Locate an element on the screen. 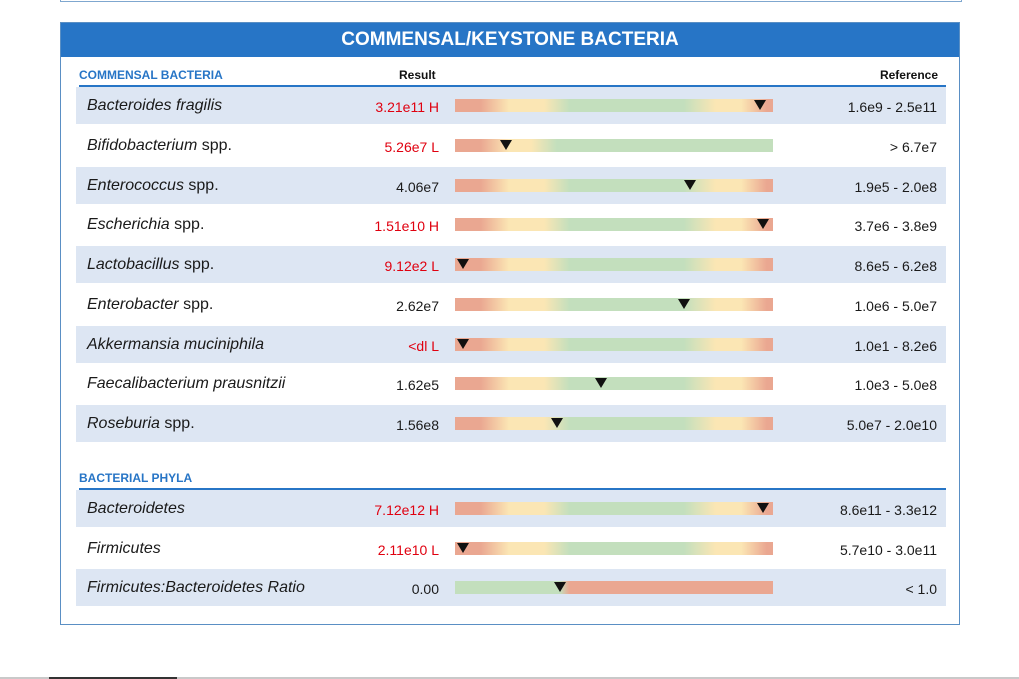 The image size is (1019, 679). result-value: 9.12e2 L is located at coordinates (412, 266).